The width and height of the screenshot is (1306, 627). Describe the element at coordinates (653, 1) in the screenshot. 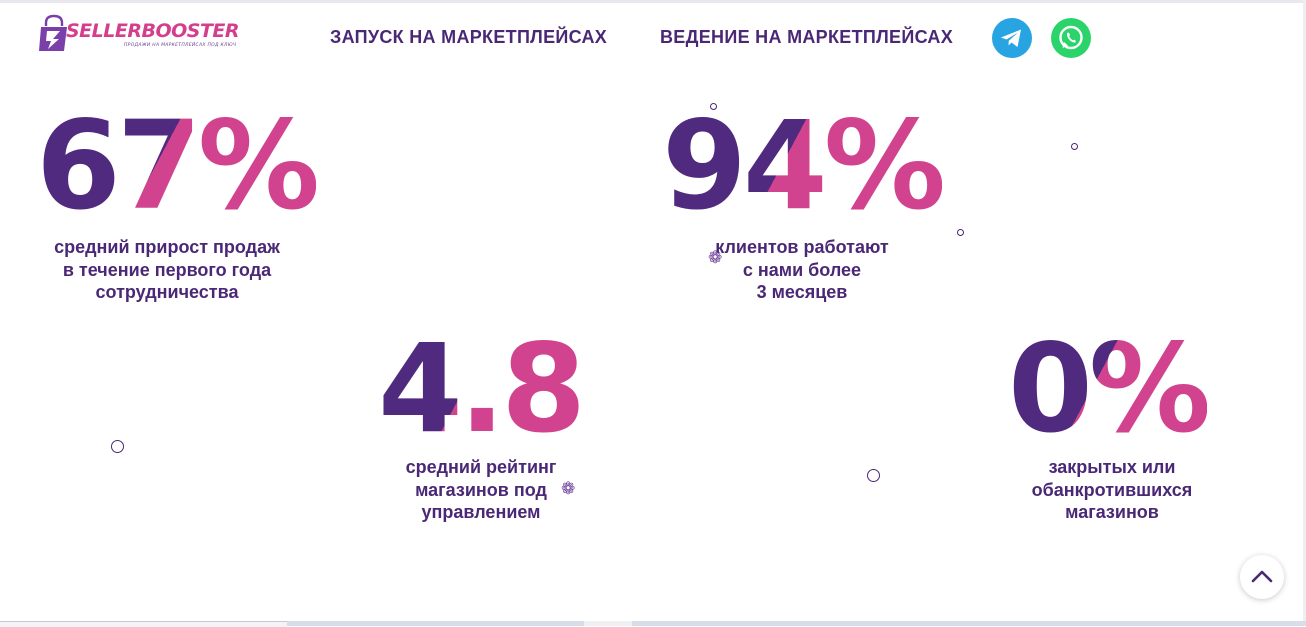

I see `top-border` at that location.